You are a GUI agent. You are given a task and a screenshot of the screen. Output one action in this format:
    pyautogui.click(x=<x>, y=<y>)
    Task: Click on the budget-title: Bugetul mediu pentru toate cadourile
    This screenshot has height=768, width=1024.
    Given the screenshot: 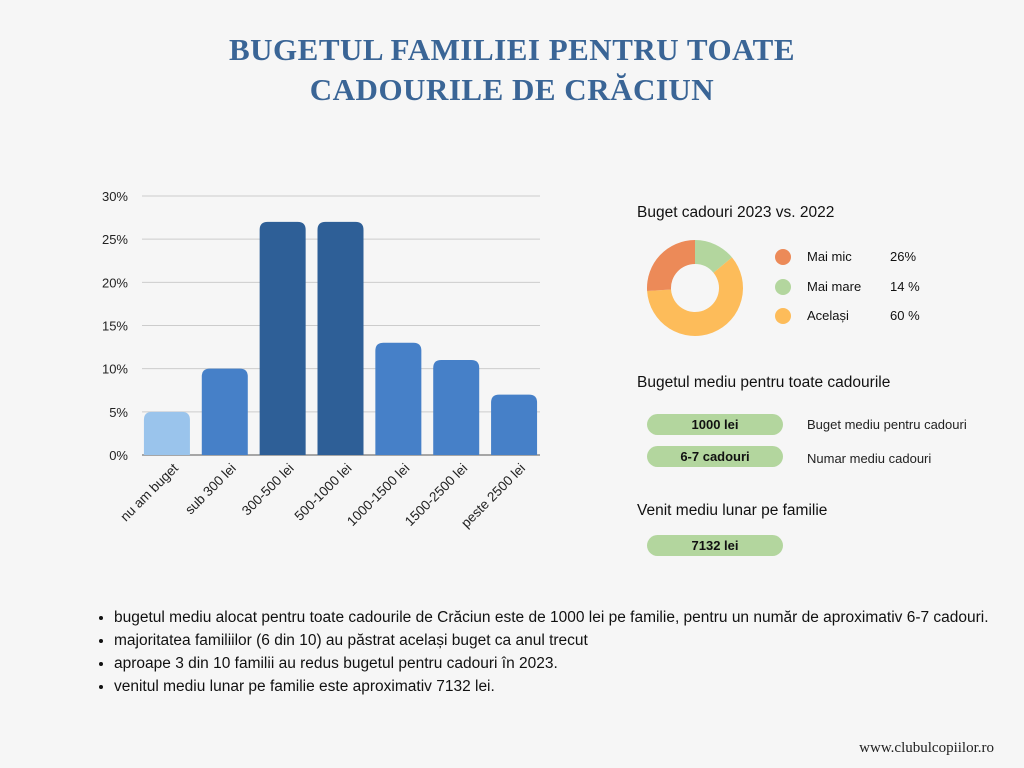 What is the action you would take?
    pyautogui.click(x=764, y=382)
    